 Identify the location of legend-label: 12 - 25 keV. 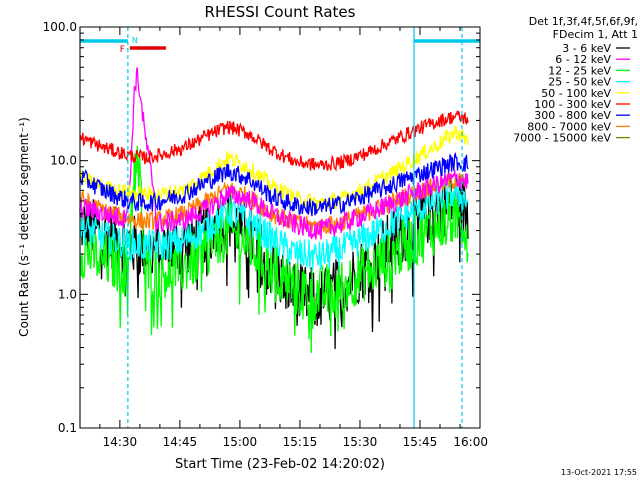
(579, 70).